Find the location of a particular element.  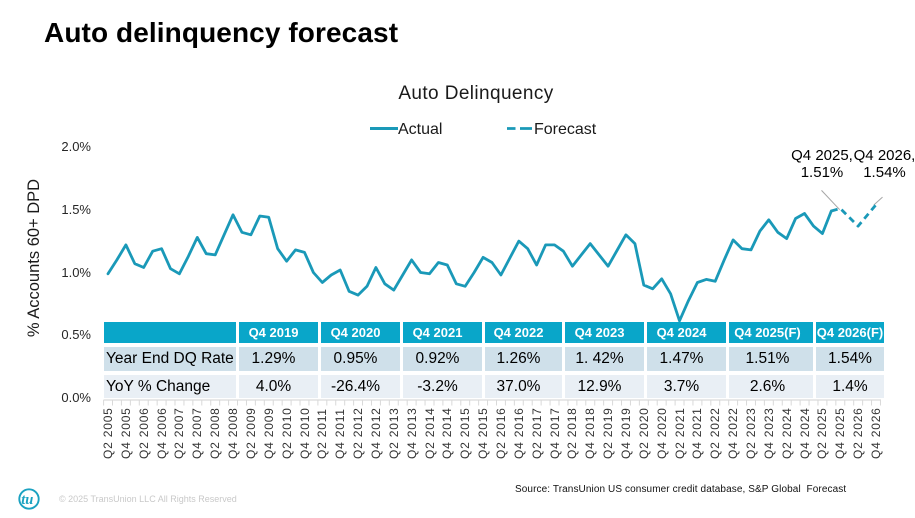

svg-text: tu is located at coordinates (27, 500).